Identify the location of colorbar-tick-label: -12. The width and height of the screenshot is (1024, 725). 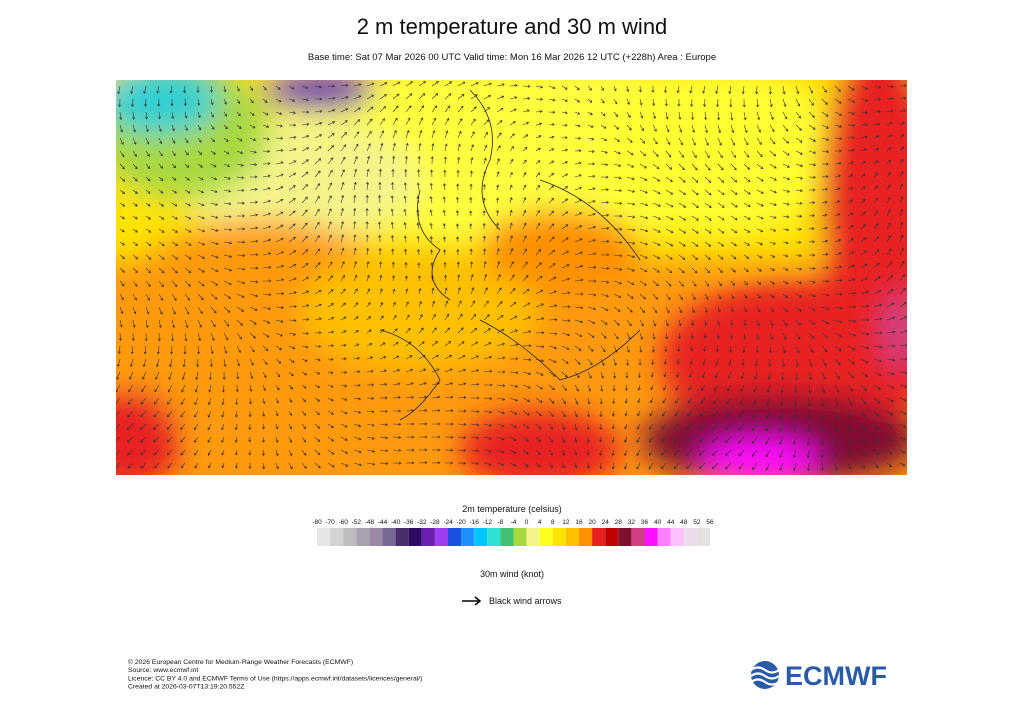
(488, 522).